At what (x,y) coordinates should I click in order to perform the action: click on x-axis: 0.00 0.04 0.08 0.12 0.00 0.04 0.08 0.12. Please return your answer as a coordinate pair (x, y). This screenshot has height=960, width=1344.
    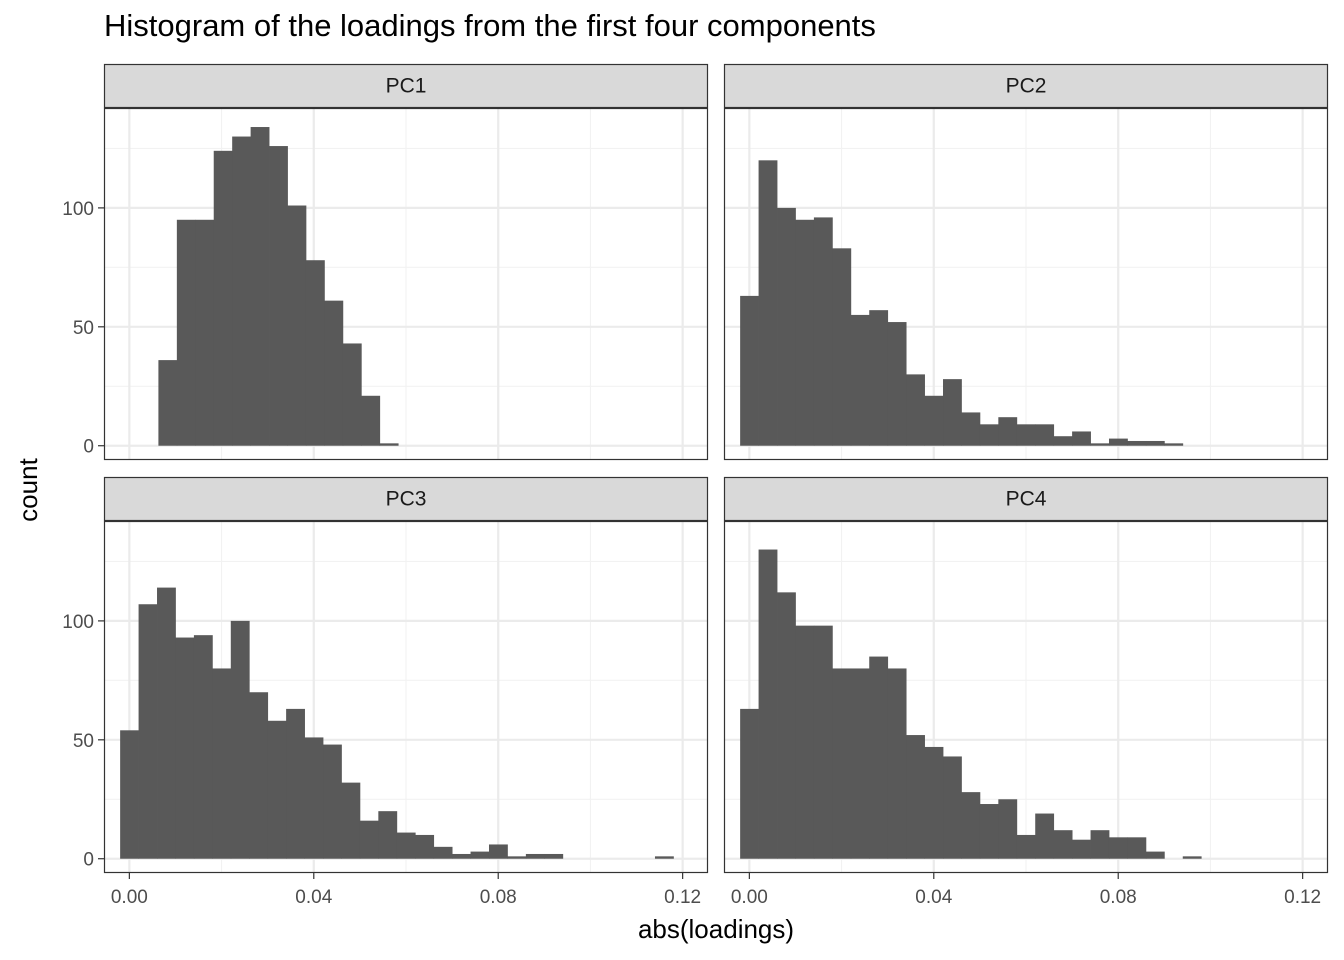
    Looking at the image, I should click on (716, 890).